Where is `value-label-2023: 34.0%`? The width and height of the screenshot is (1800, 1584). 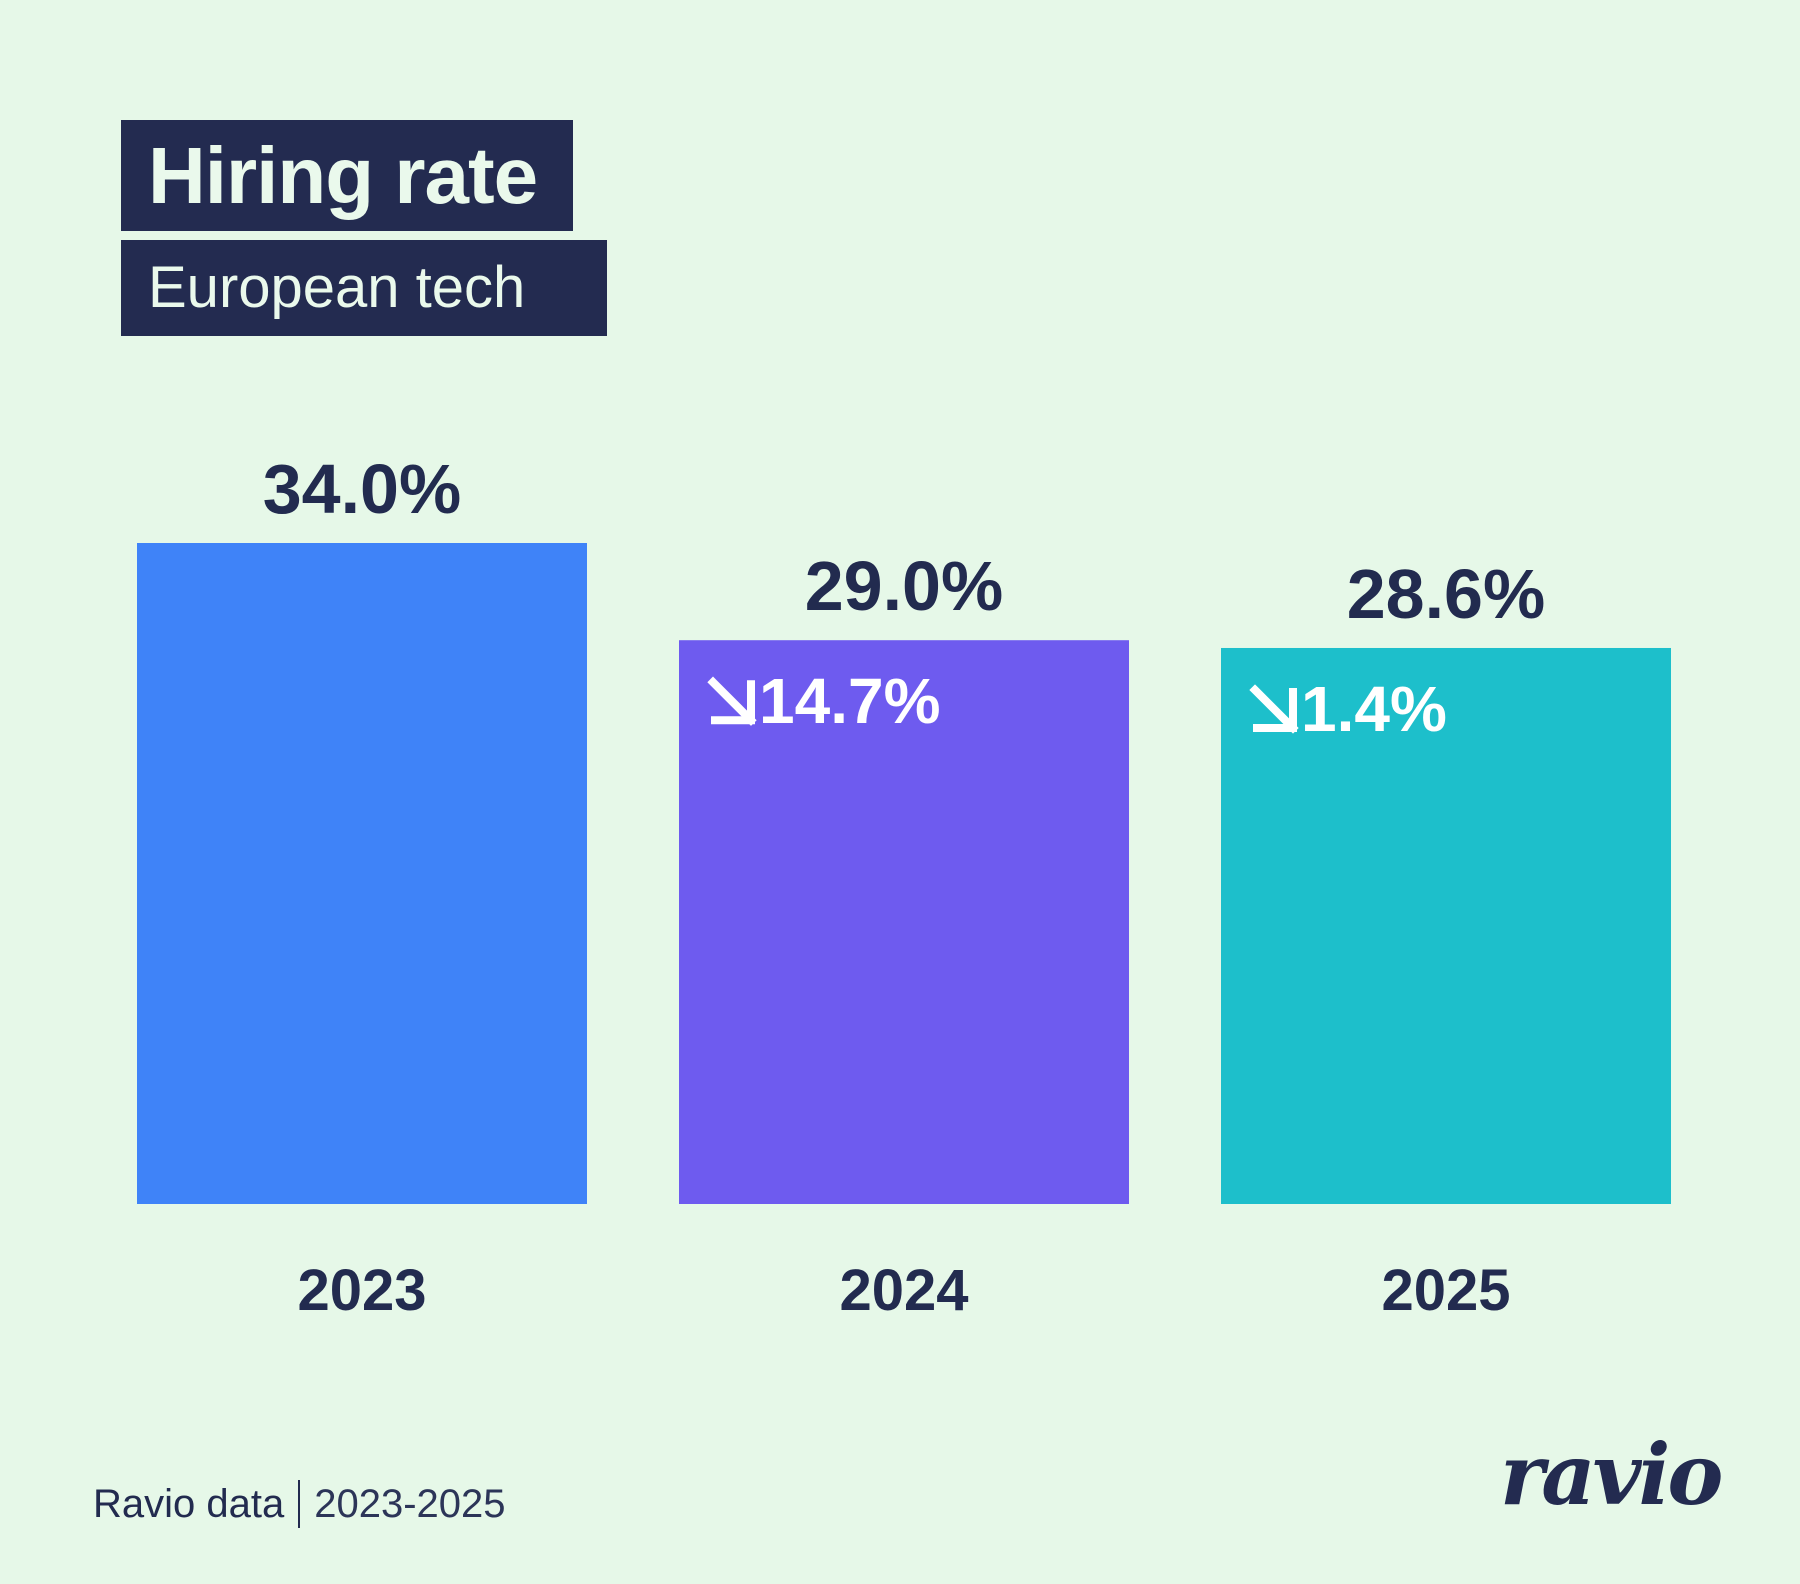 value-label-2023: 34.0% is located at coordinates (362, 489).